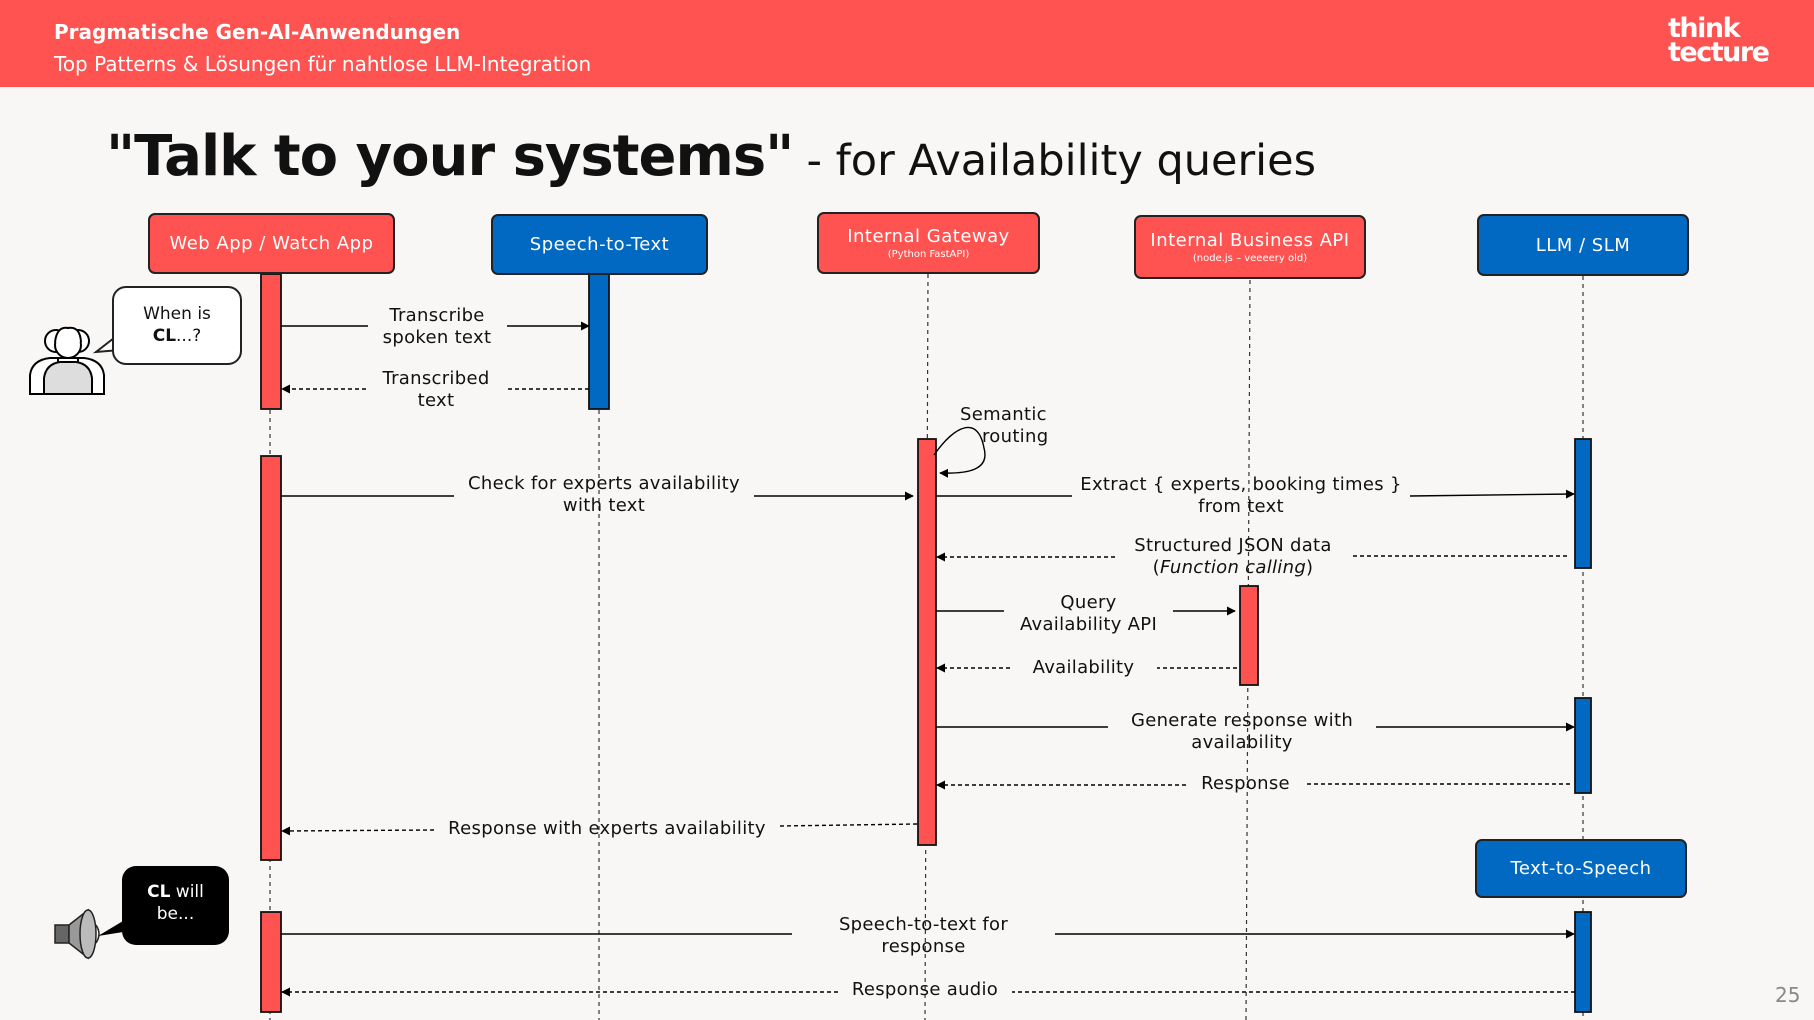  Describe the element at coordinates (1061, 161) in the screenshot. I see `slide-title-light: - for Availability queries` at that location.